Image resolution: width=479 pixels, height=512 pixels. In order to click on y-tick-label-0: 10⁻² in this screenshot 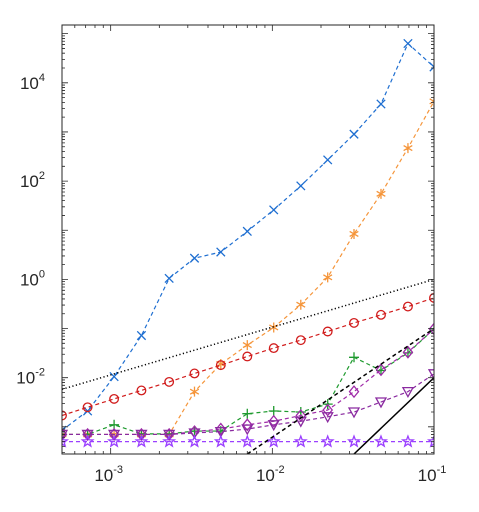, I will do `click(30, 377)`.